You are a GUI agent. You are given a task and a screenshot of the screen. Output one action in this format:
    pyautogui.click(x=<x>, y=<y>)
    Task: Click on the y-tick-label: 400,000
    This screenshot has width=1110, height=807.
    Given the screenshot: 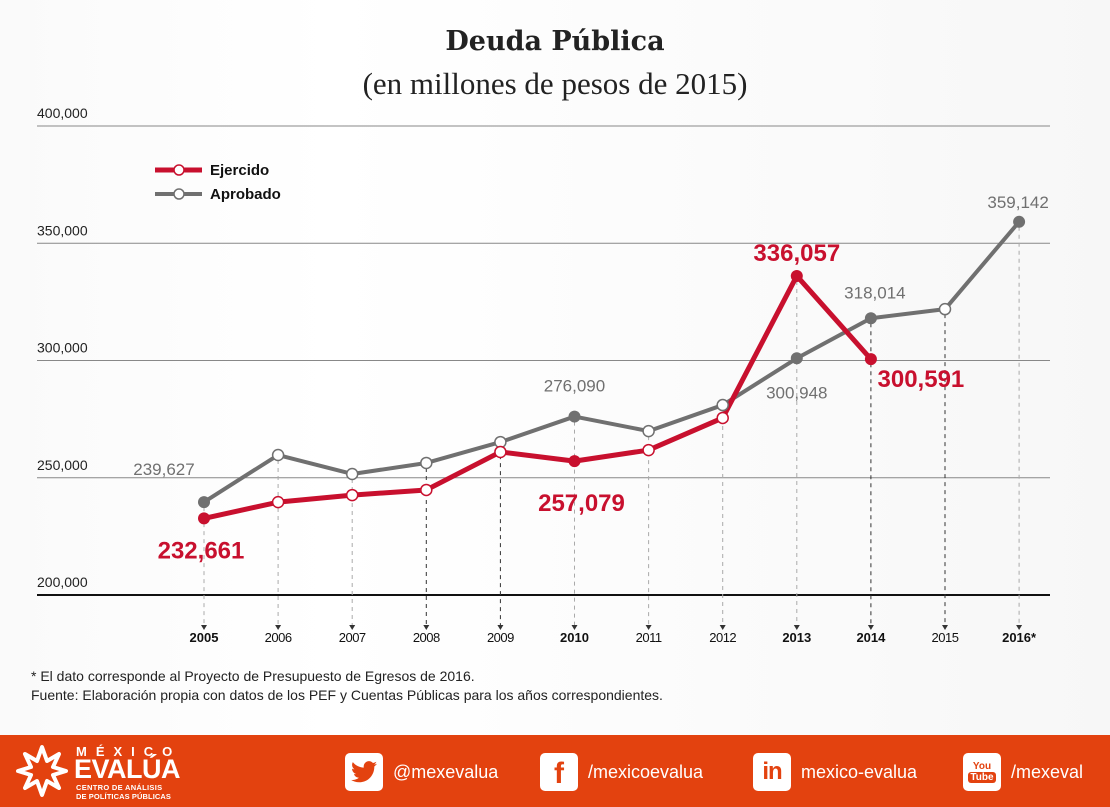 What is the action you would take?
    pyautogui.click(x=62, y=113)
    